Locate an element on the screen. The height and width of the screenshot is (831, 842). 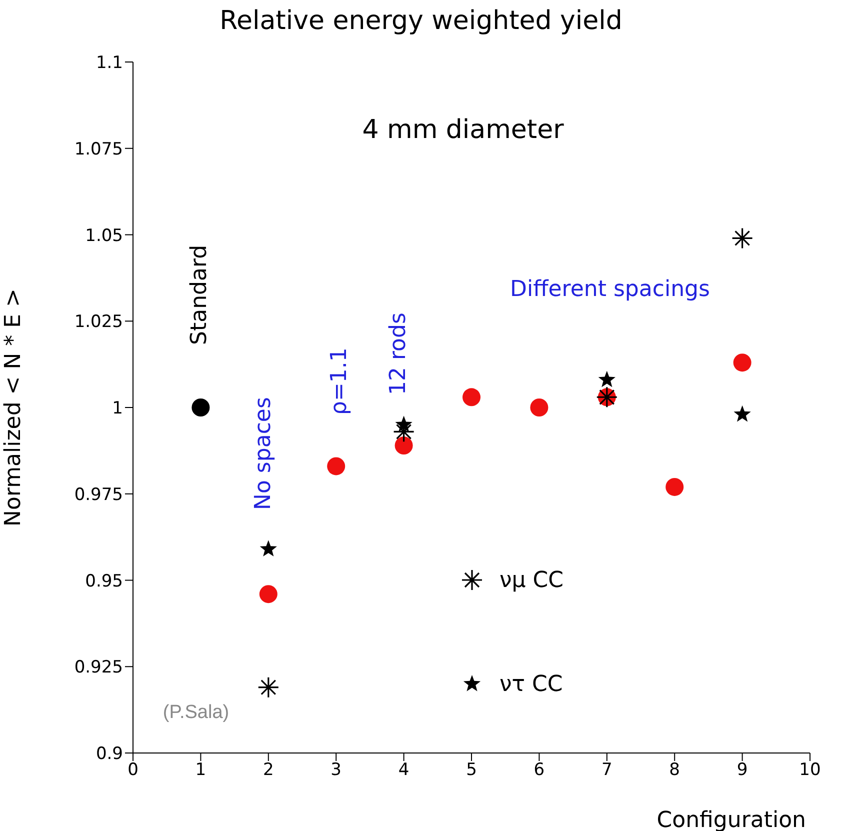
y-tick-label: 0.975 is located at coordinates (98, 494).